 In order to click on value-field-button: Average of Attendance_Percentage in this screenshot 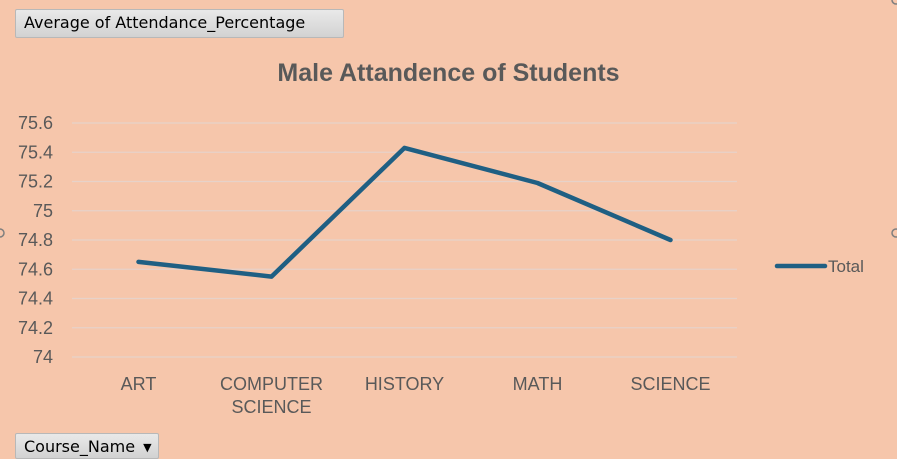, I will do `click(179, 23)`.